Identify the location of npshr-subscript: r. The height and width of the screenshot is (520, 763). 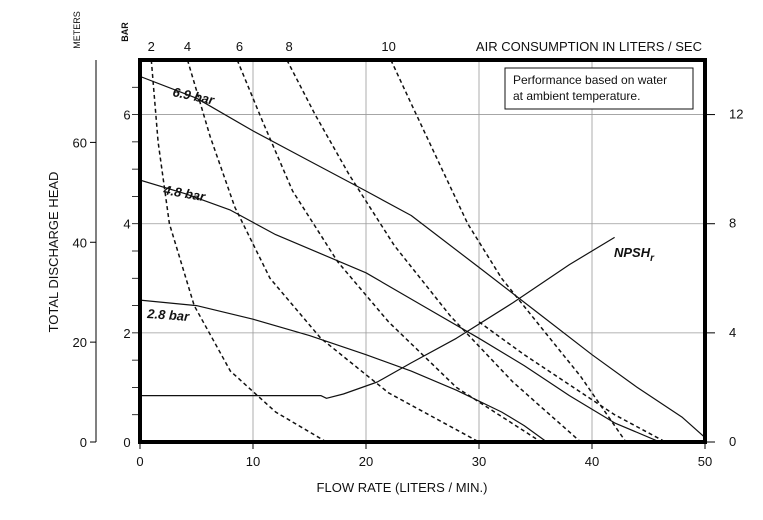
(652, 258).